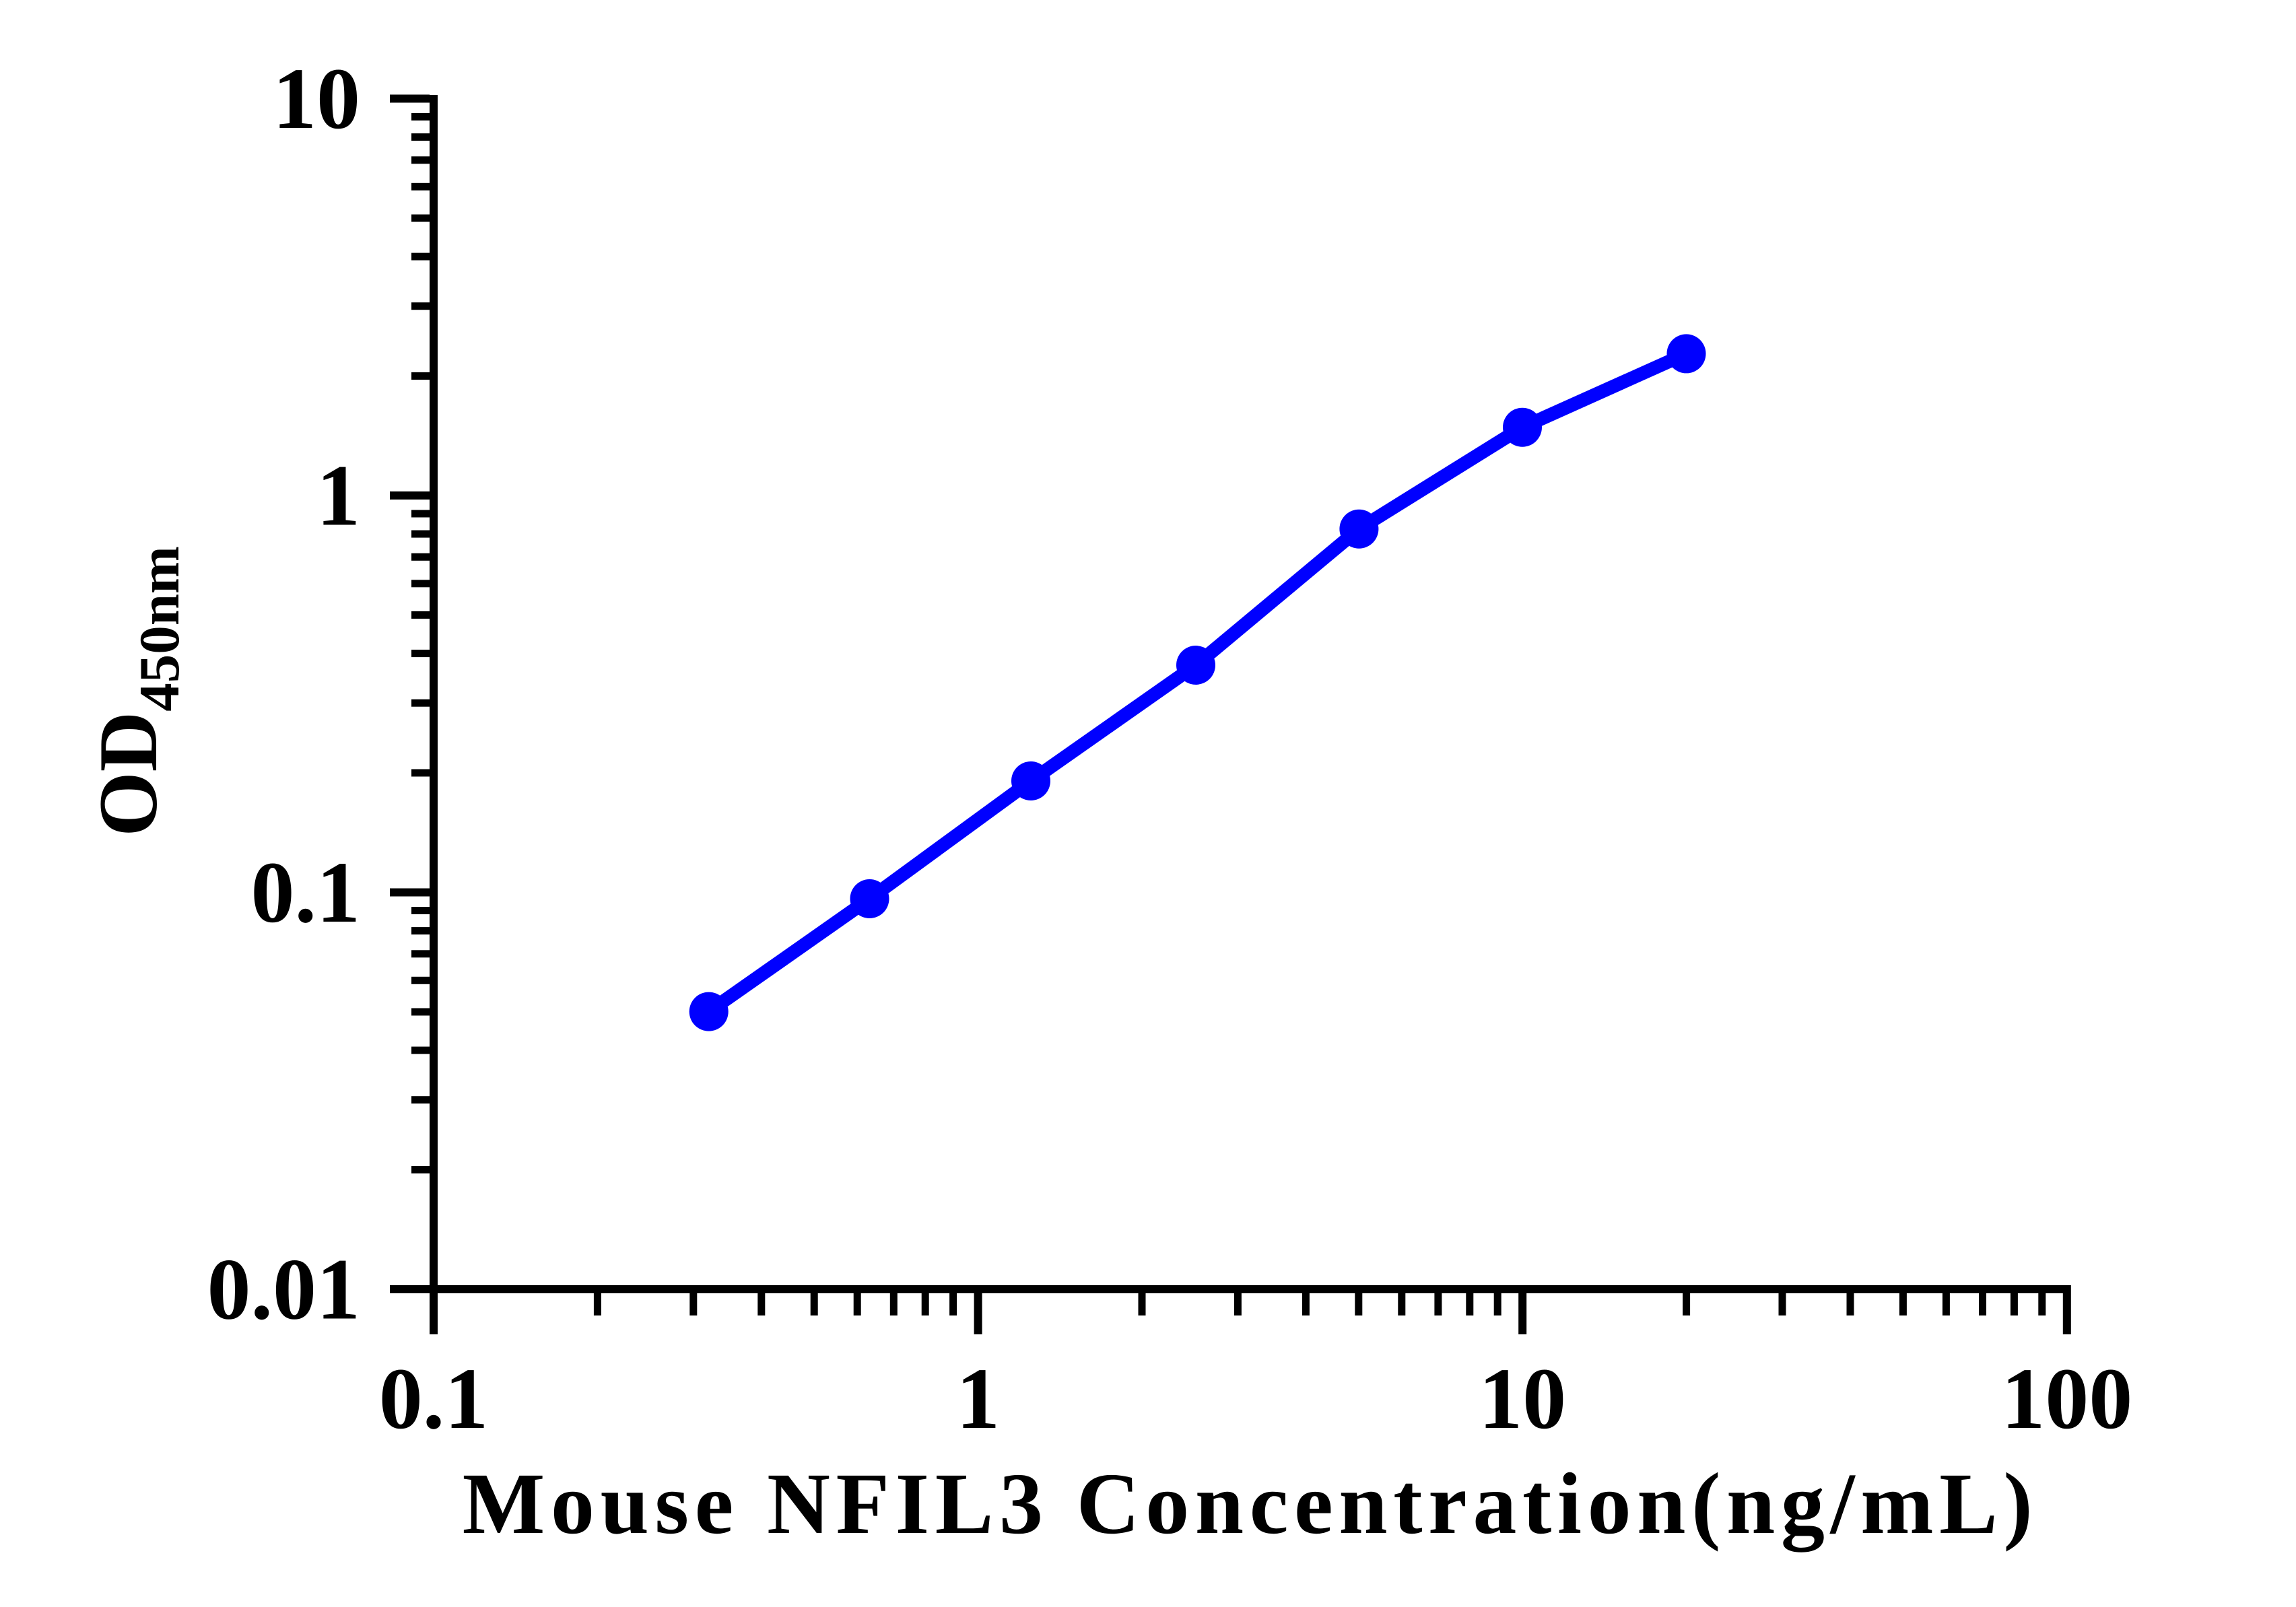 This screenshot has width=2296, height=1607. I want to click on svg-text: 0.01, so click(284, 1289).